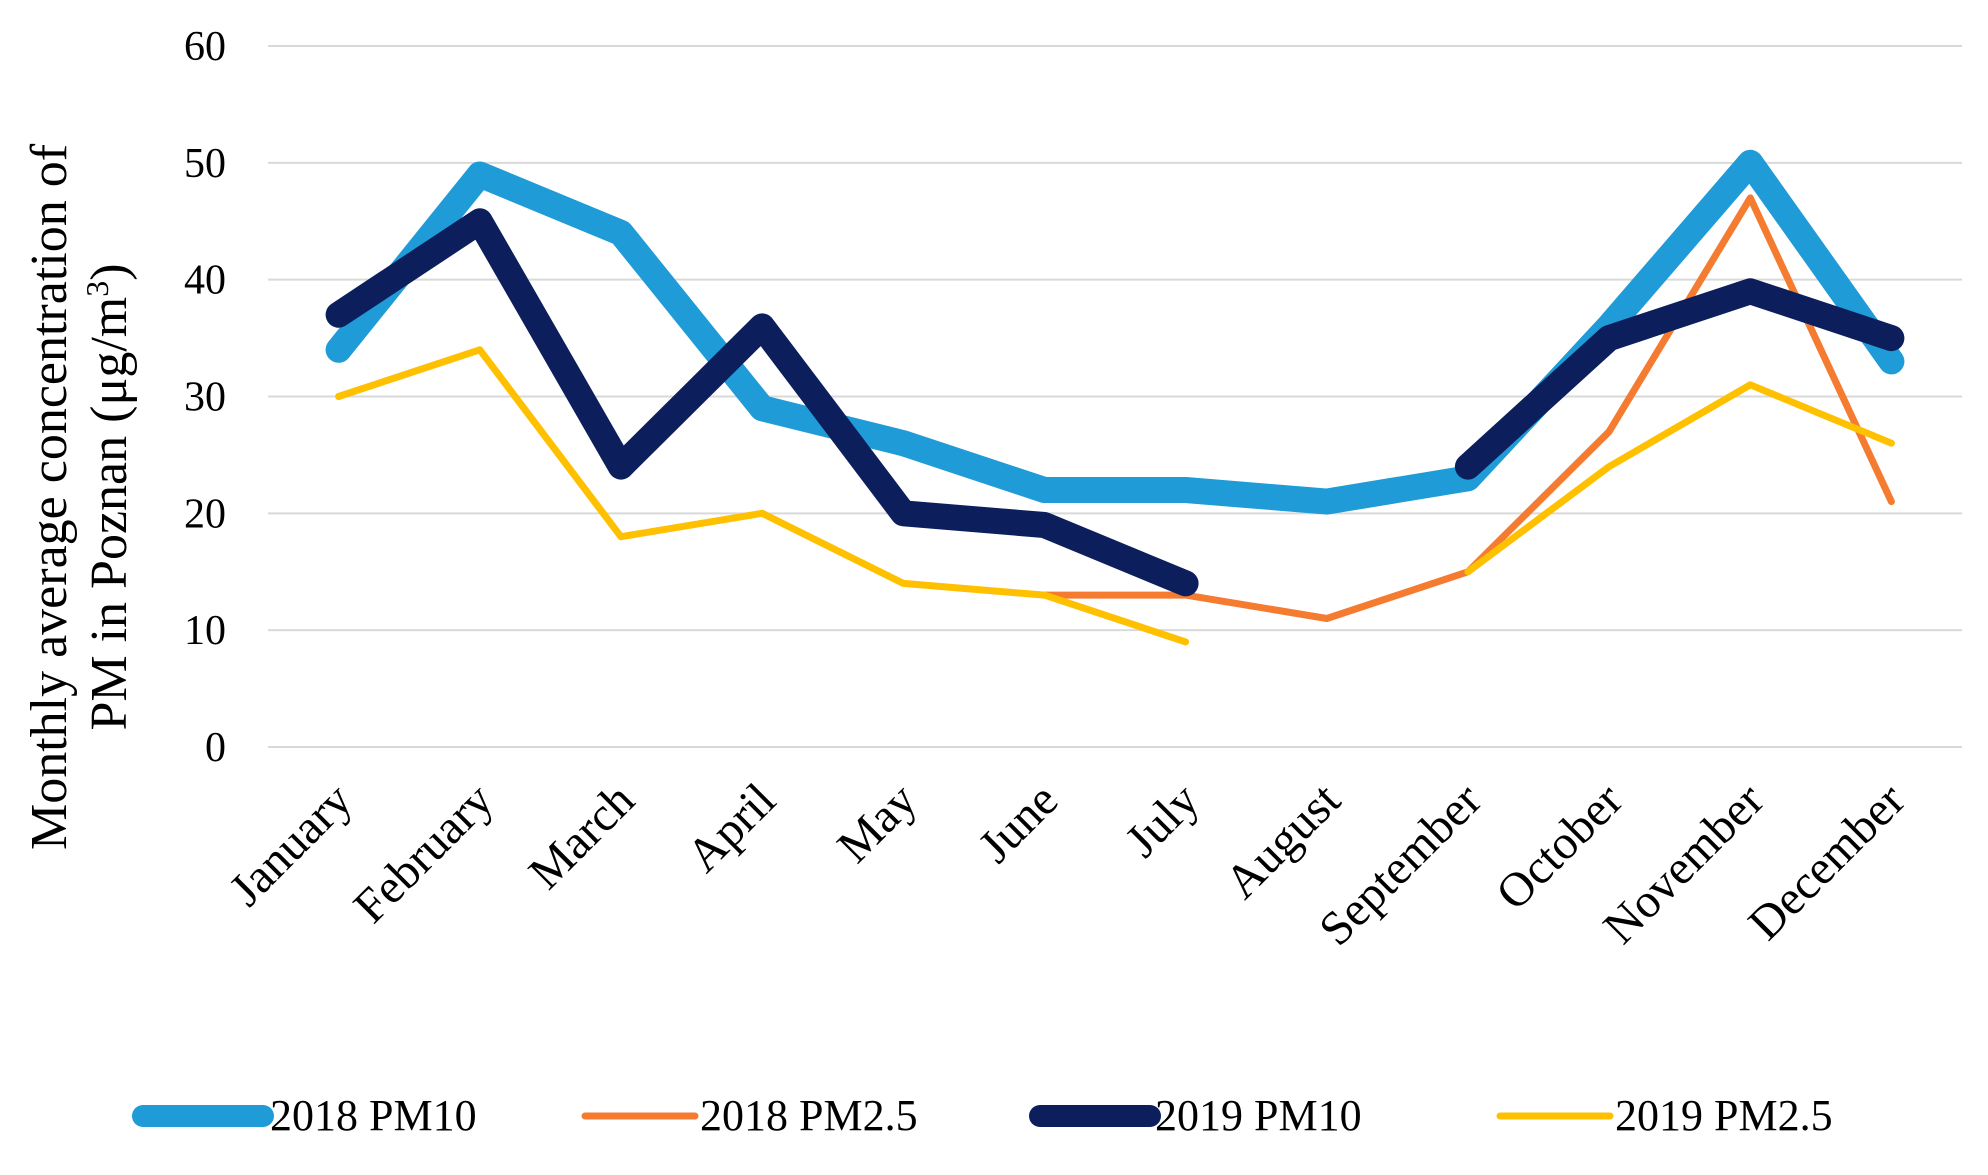 Image resolution: width=1988 pixels, height=1175 pixels. I want to click on x-category-label: March, so click(582, 836).